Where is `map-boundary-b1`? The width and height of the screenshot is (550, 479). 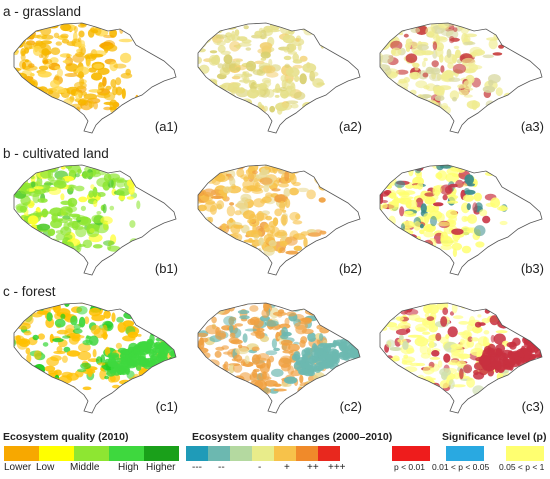
map-boundary-b1 is located at coordinates (95, 220).